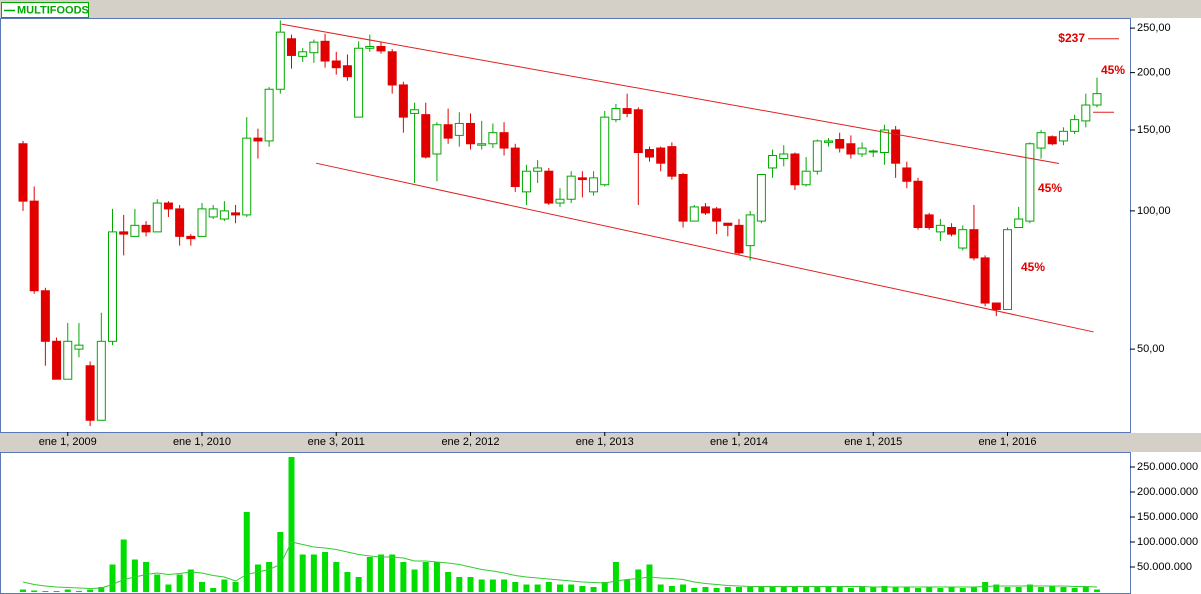 The image size is (1201, 594). I want to click on y-tick-label: 150,00, so click(1154, 130).